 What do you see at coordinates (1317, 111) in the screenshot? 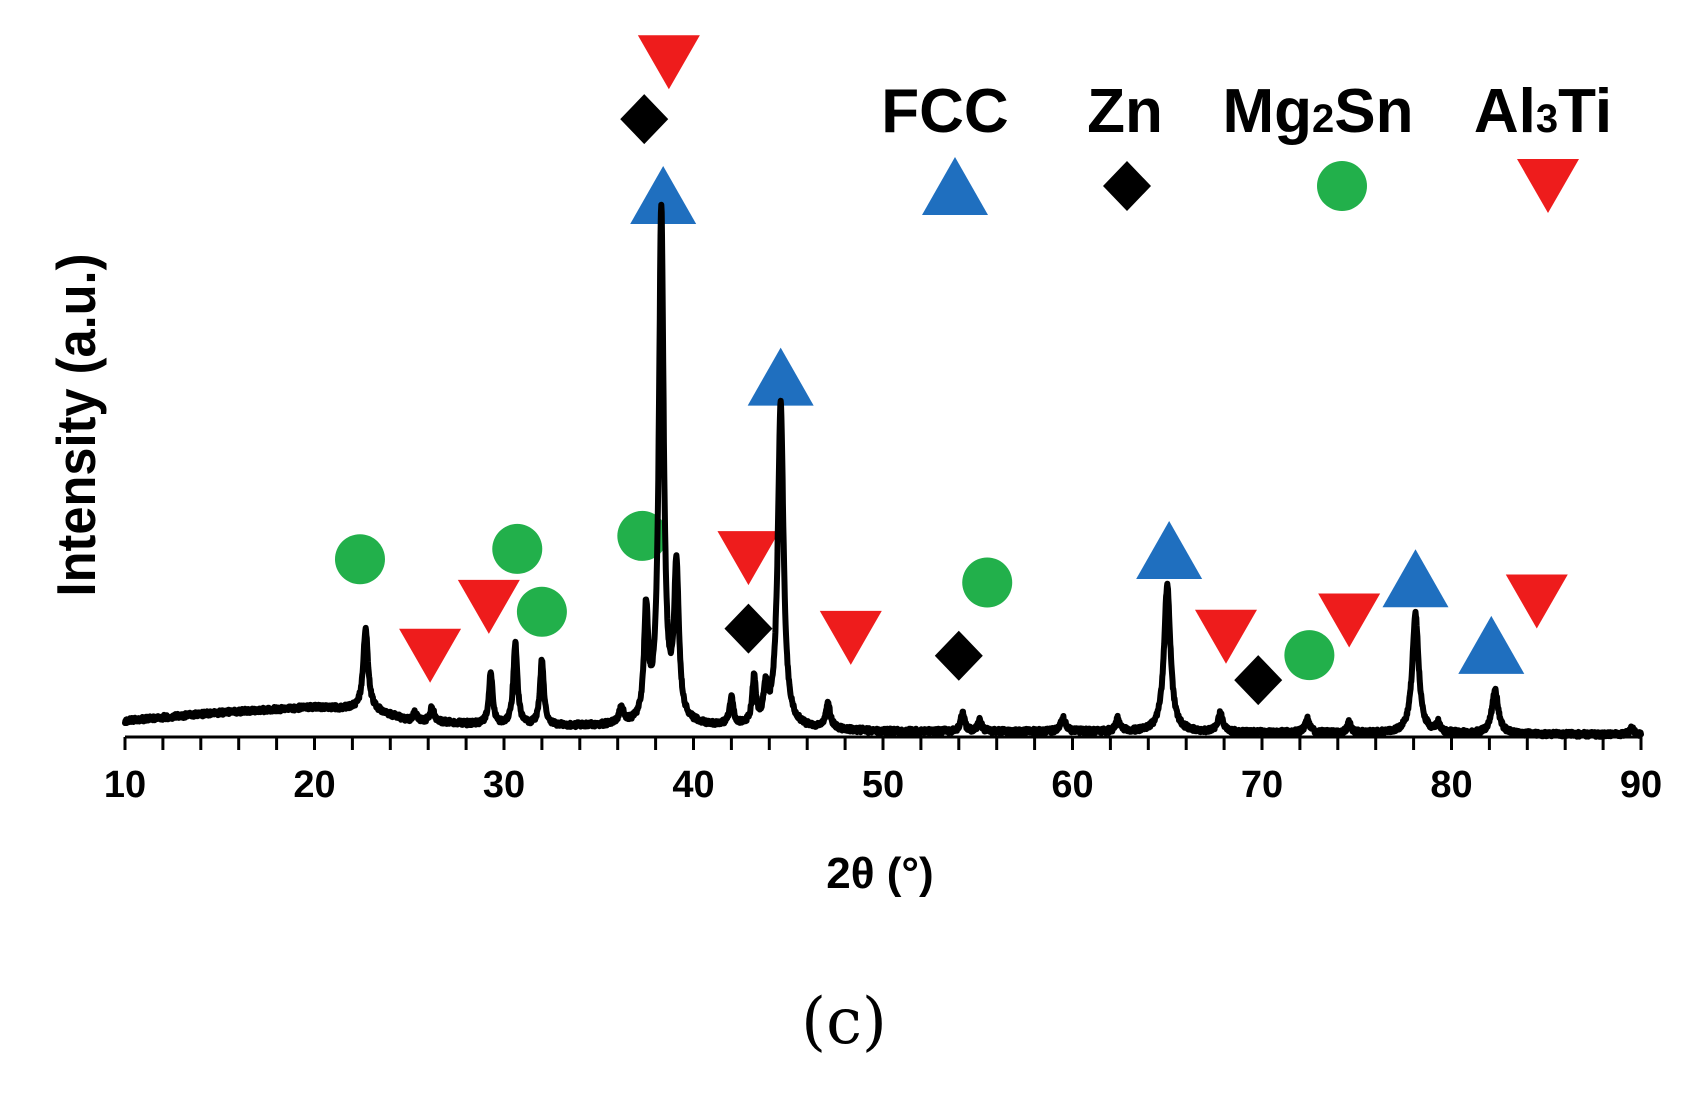
I see `legend-label-mg2sn: Mg2Sn` at bounding box center [1317, 111].